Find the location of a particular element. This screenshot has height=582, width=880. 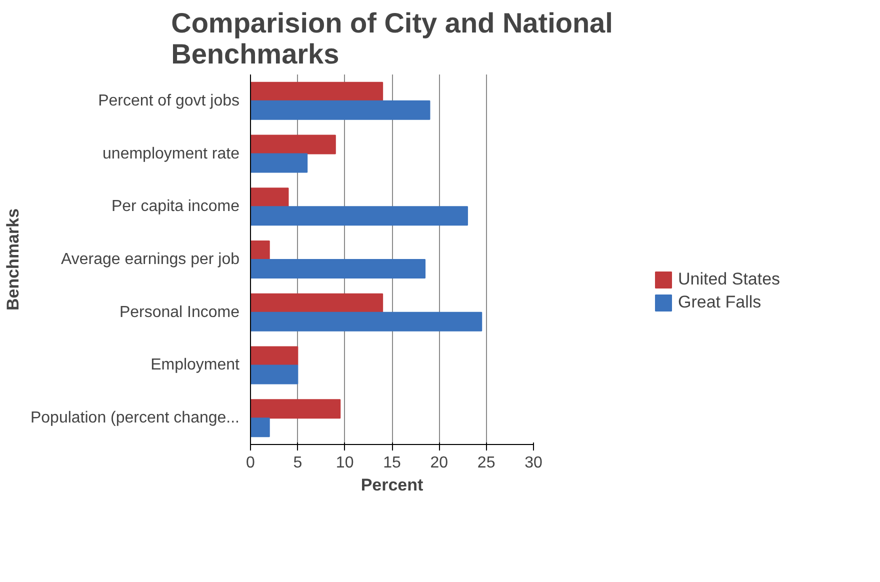

x-tick-label: 10 is located at coordinates (345, 463).